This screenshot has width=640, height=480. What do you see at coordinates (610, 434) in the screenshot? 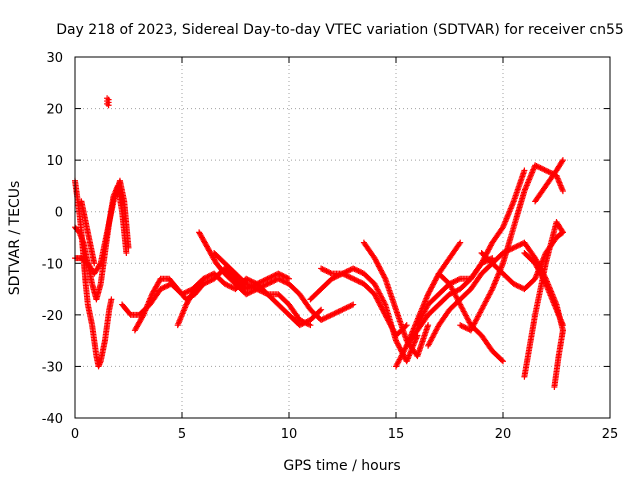
I see `x-tick-label: 25` at bounding box center [610, 434].